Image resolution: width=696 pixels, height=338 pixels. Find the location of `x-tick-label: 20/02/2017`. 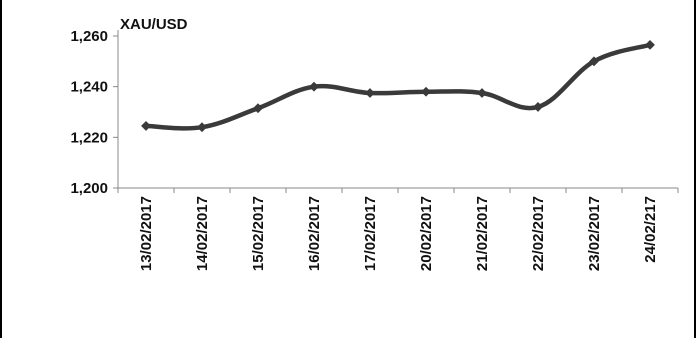

x-tick-label: 20/02/2017 is located at coordinates (426, 233).